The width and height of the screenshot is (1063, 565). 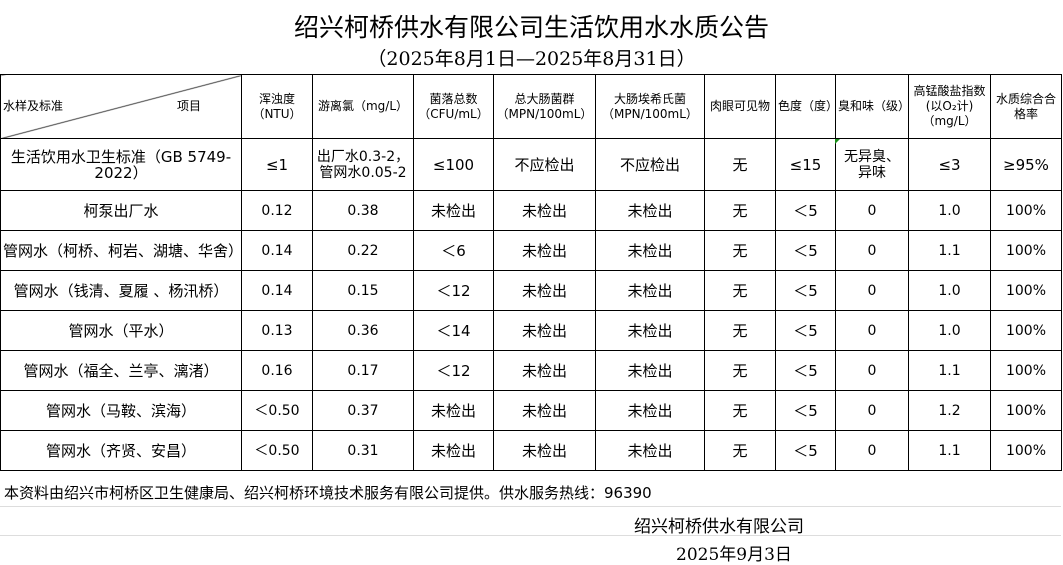 What do you see at coordinates (531, 27) in the screenshot?
I see `page-title: 绍兴柯桥供水有限公司生活饮用水水质公告` at bounding box center [531, 27].